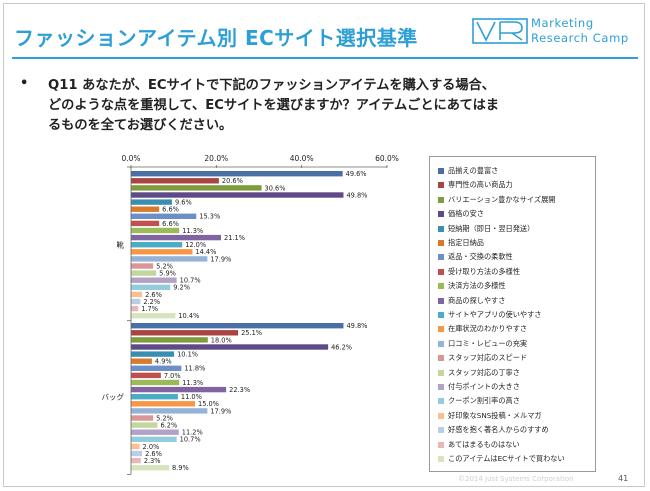 This screenshot has height=491, width=650. I want to click on legend-label: クーポン割引率の高さ, so click(484, 401).